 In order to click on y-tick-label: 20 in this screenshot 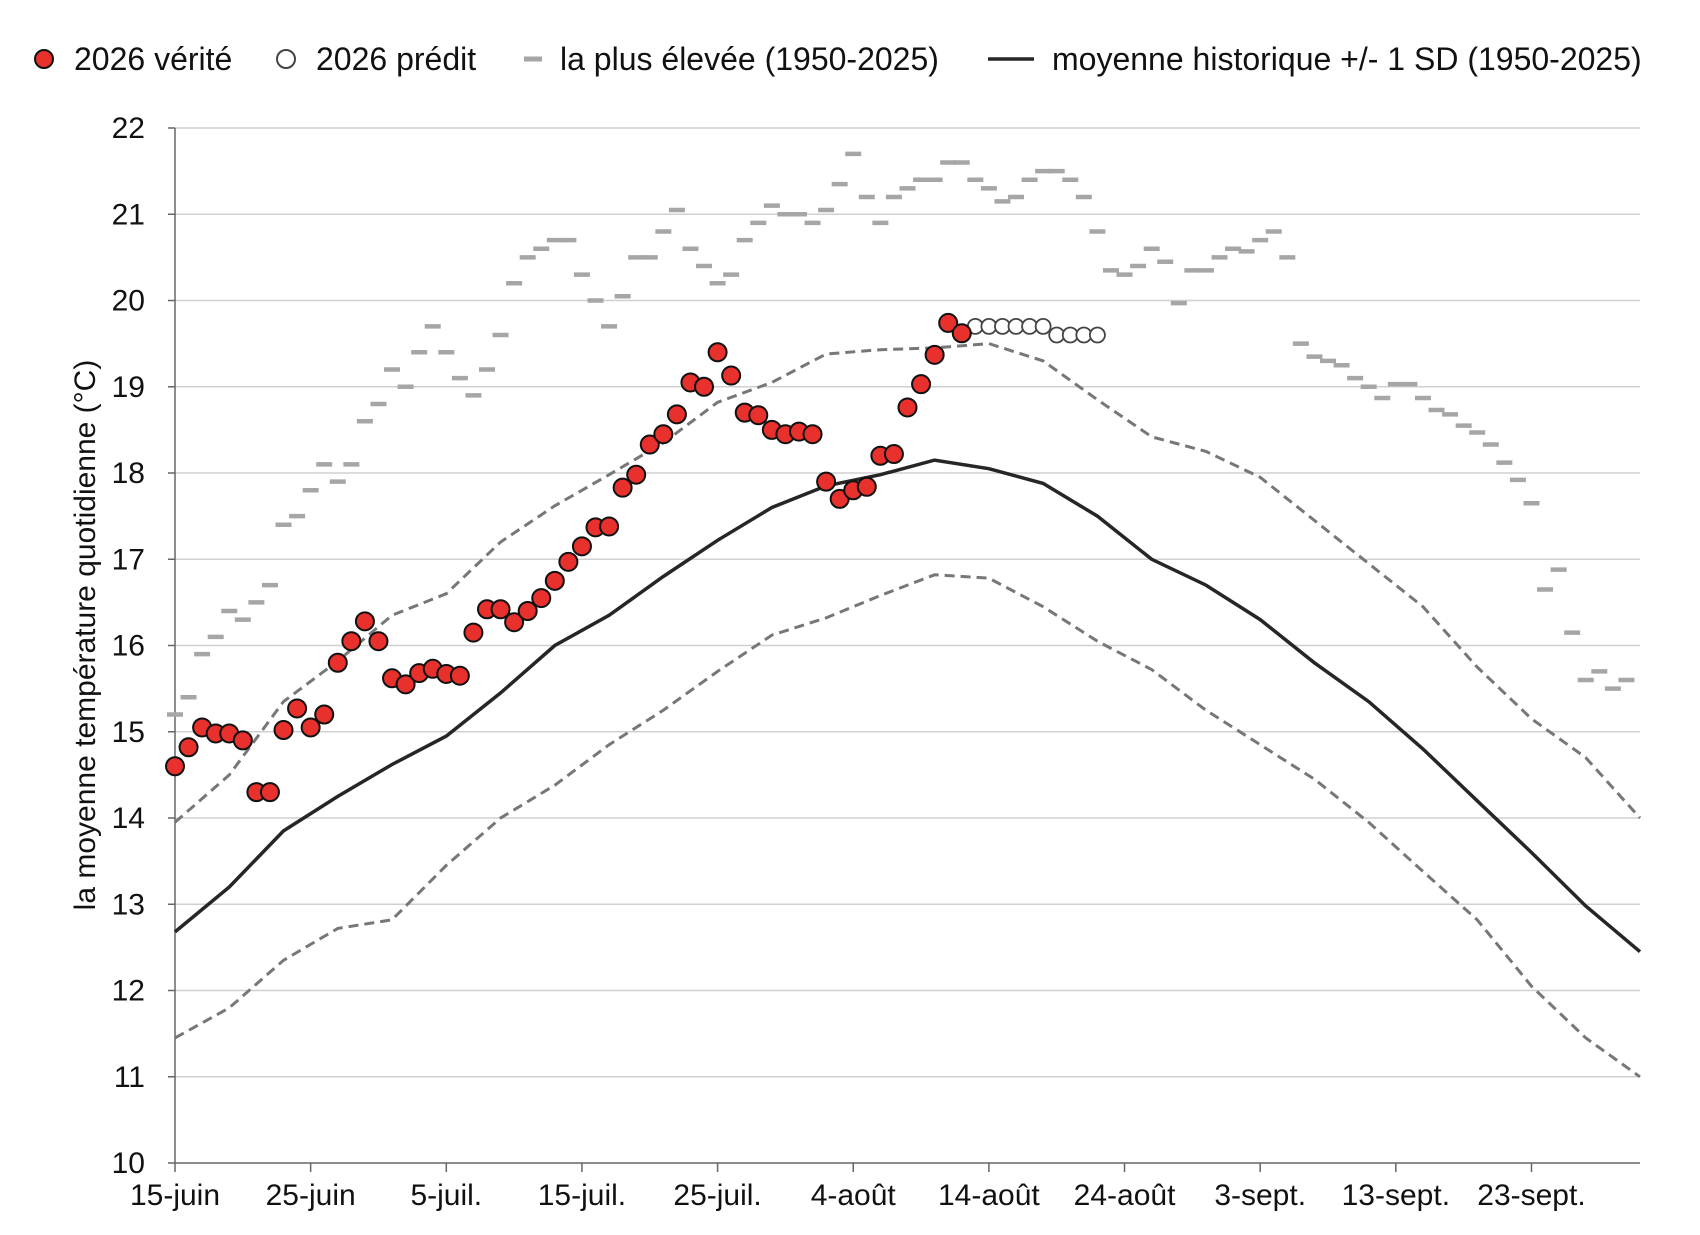, I will do `click(128, 301)`.